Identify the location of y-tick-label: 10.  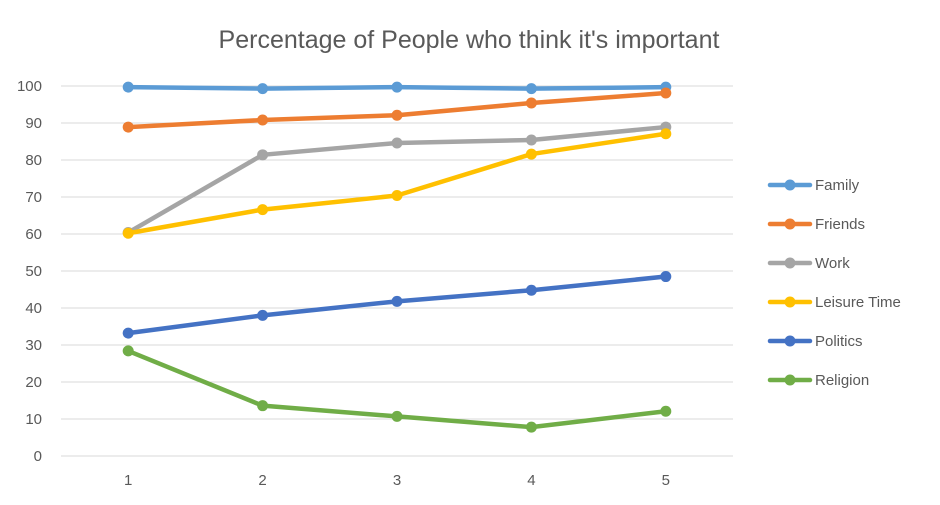
(33, 419).